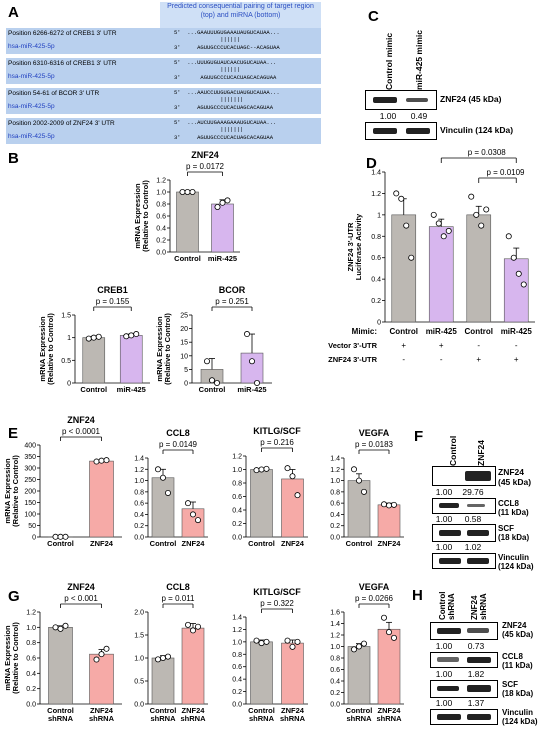 The height and width of the screenshot is (736, 550). I want to click on band-value: 0.58, so click(473, 519).